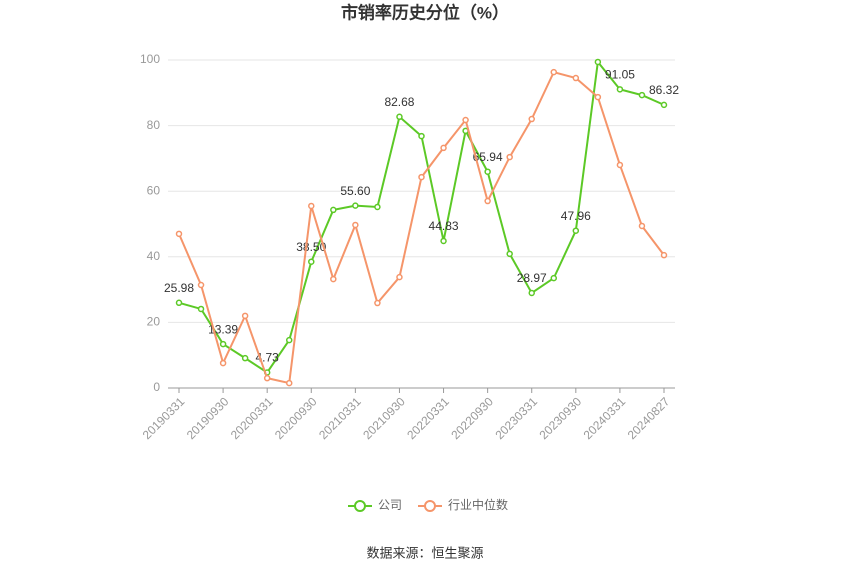  What do you see at coordinates (561, 418) in the screenshot?
I see `x-tick-label: 20230930` at bounding box center [561, 418].